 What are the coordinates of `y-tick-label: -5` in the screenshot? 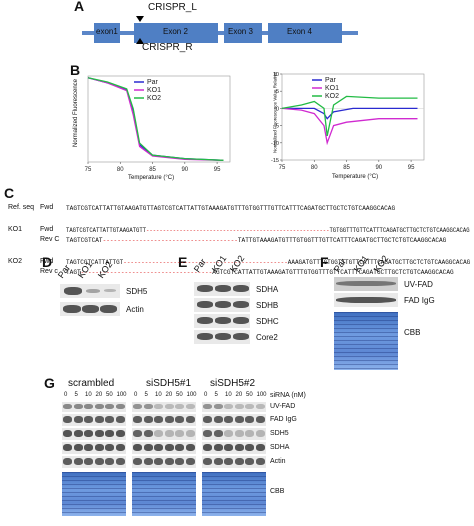 It's located at (276, 127).